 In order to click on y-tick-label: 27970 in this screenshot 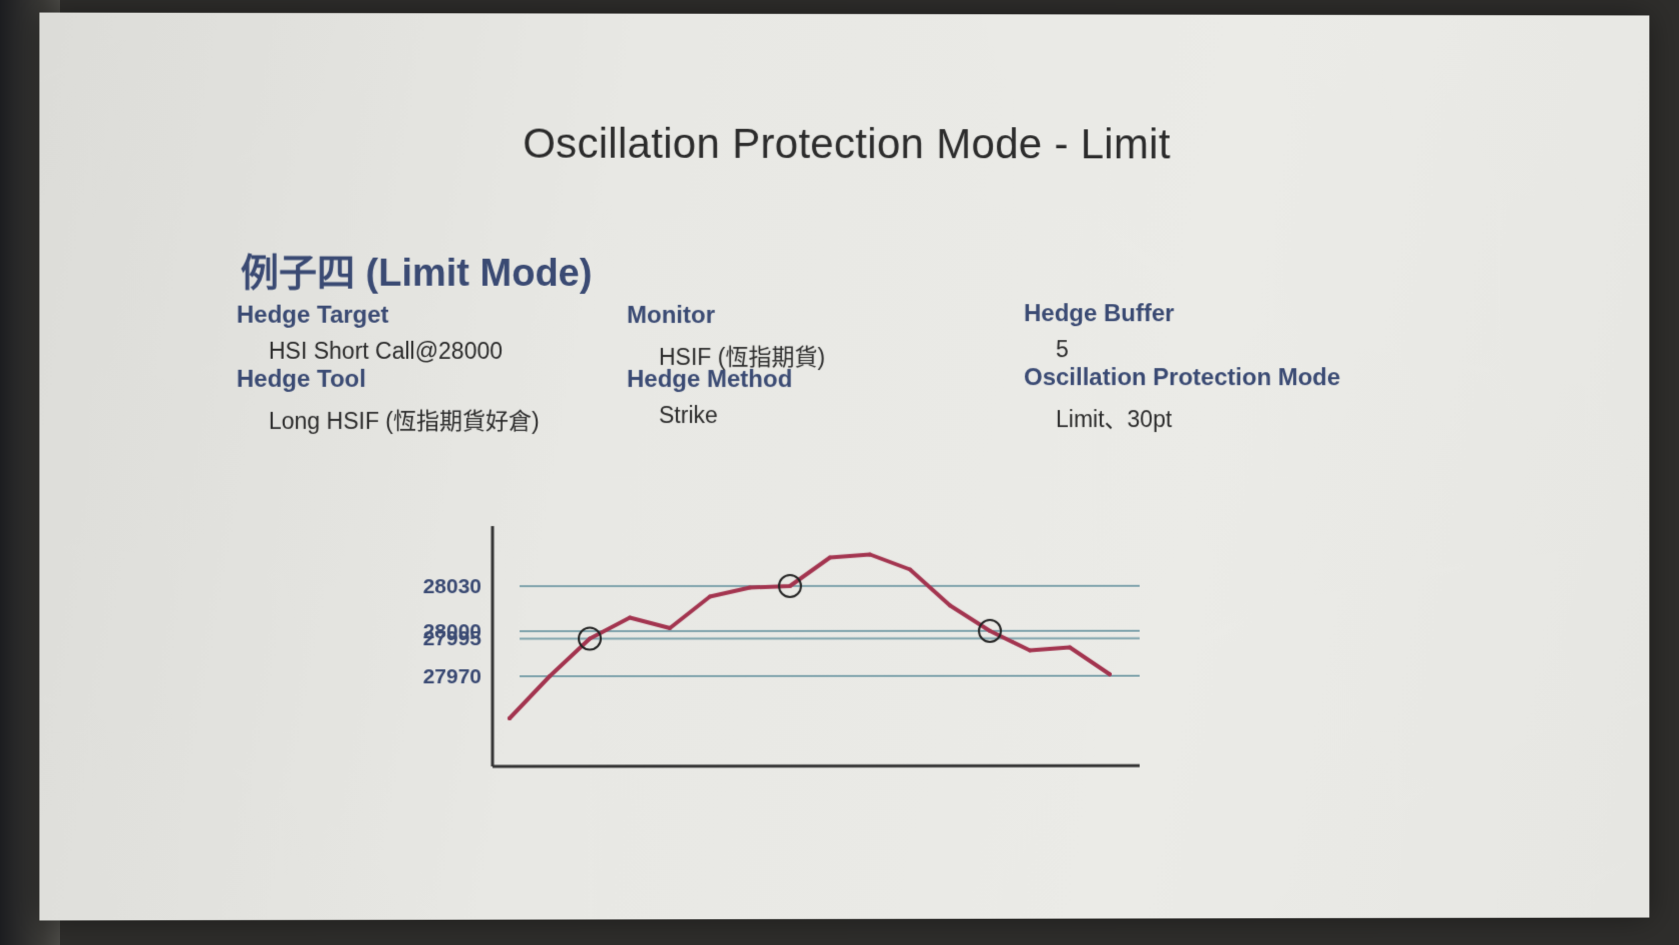, I will do `click(452, 676)`.